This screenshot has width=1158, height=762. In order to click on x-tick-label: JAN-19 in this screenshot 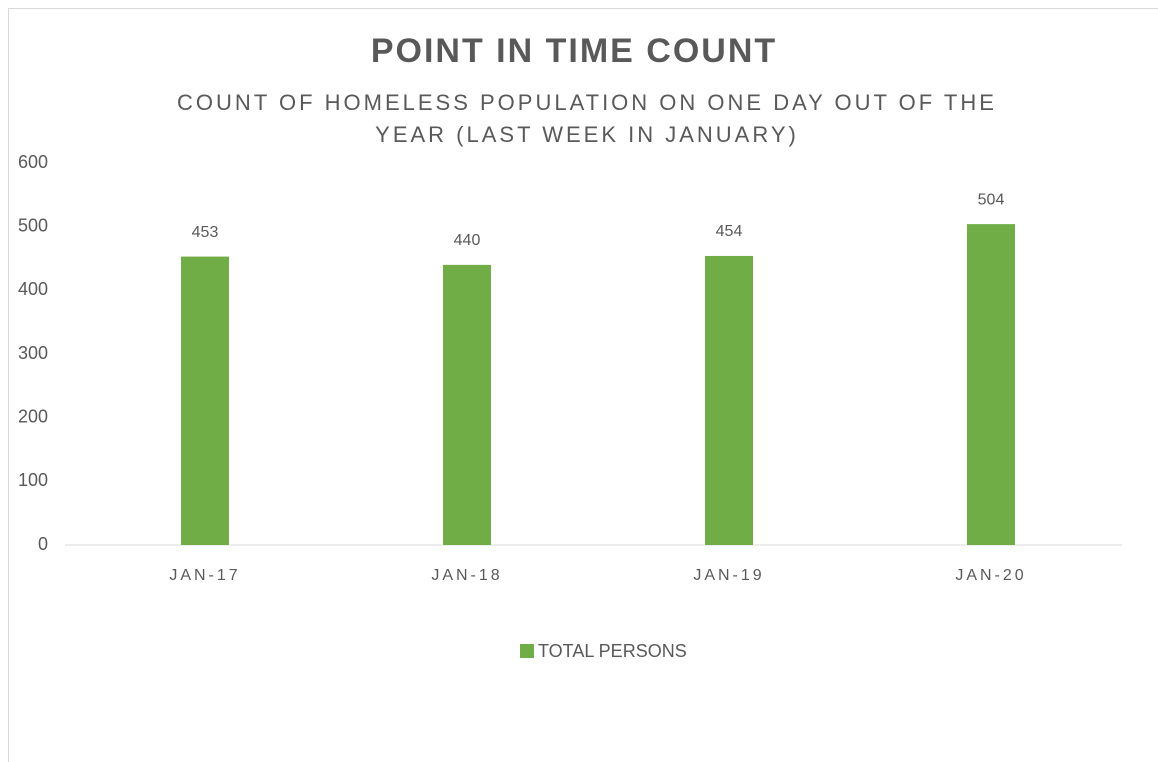, I will do `click(728, 575)`.